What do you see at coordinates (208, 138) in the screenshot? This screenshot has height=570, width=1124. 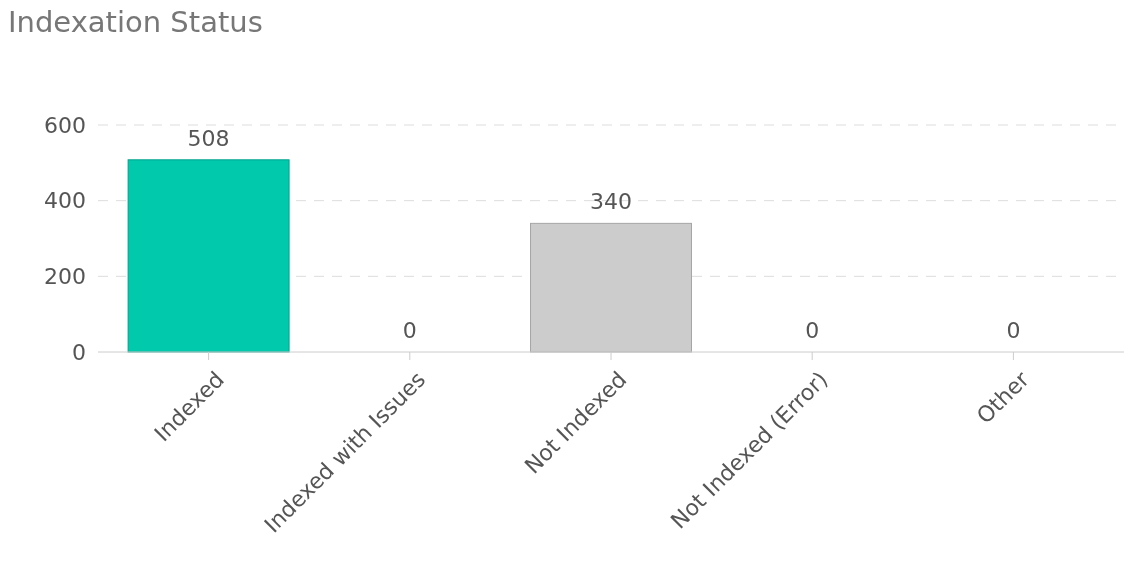 I see `data-label: 508` at bounding box center [208, 138].